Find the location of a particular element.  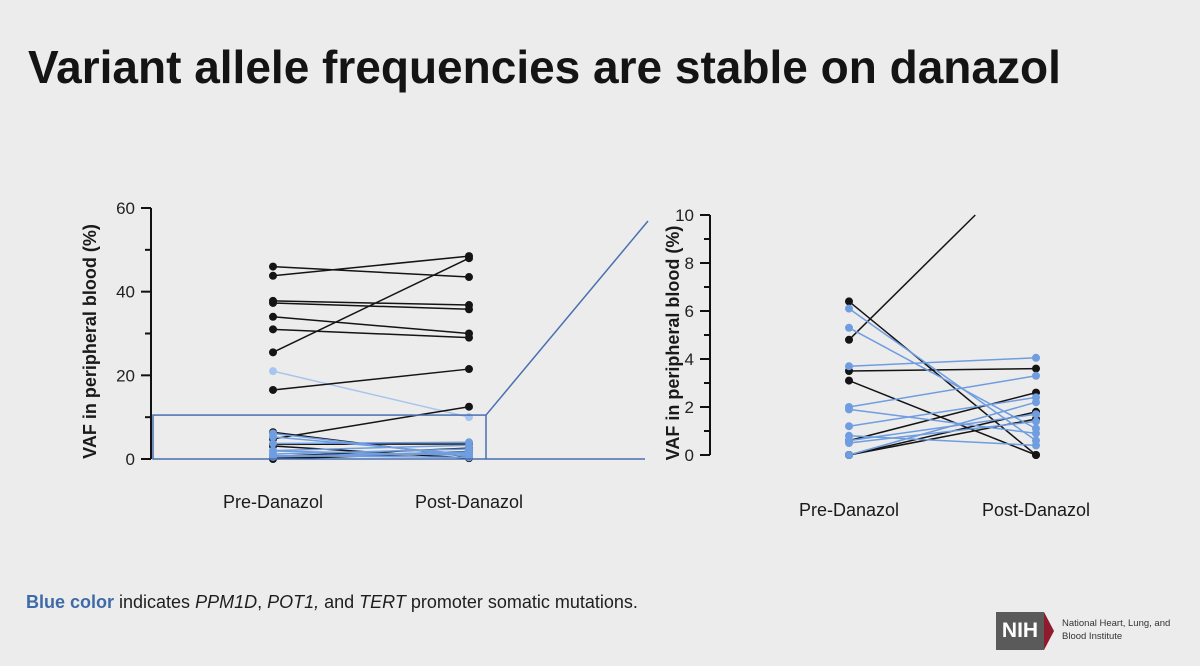

left-y-tick-label: 60 is located at coordinates (125, 208).